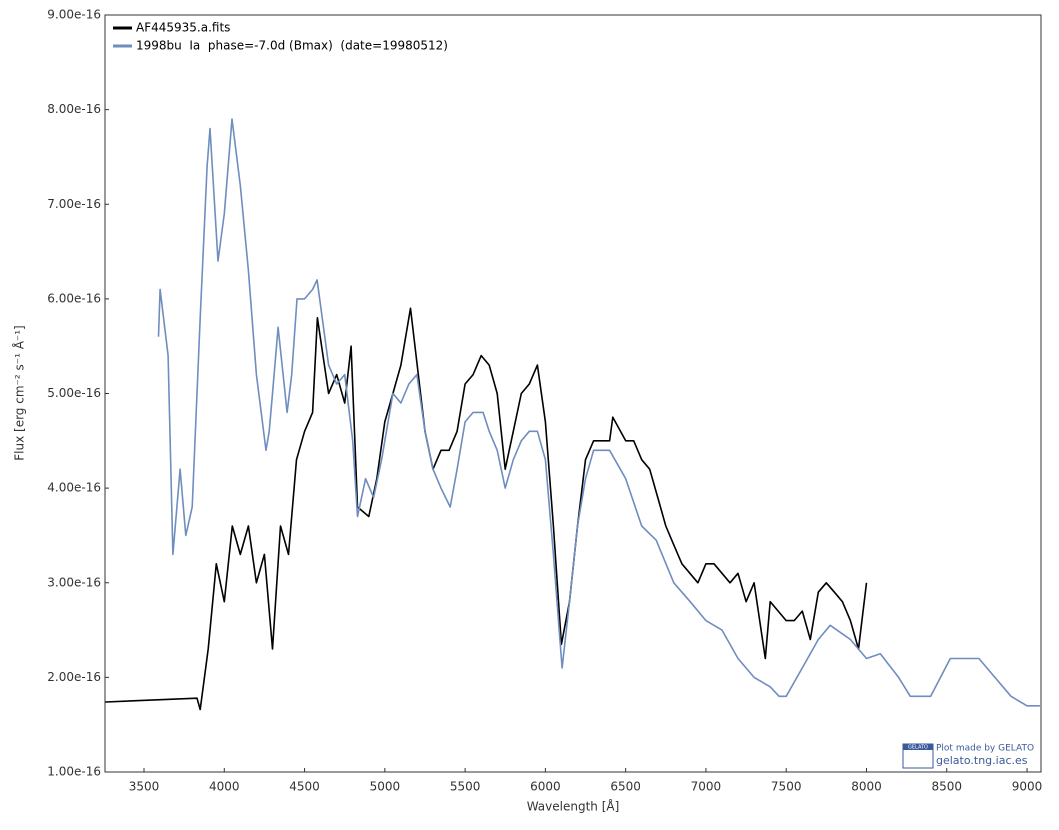 This screenshot has width=1059, height=830. Describe the element at coordinates (183, 28) in the screenshot. I see `legend-label: AF445935.a.fits` at that location.